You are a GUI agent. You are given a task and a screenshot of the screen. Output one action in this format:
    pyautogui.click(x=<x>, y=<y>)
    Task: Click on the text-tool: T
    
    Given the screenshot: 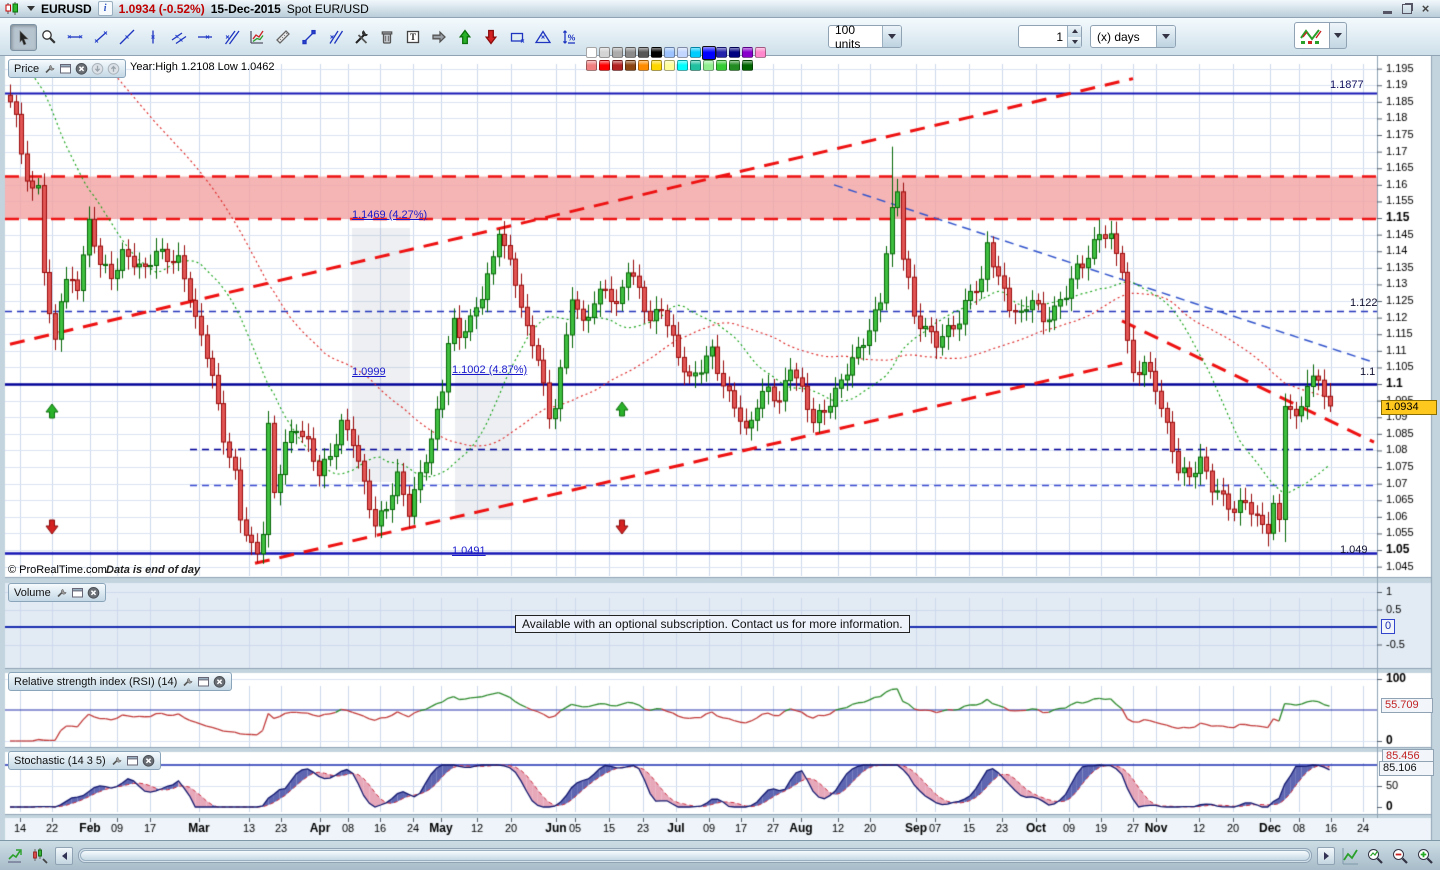 What is the action you would take?
    pyautogui.click(x=412, y=36)
    